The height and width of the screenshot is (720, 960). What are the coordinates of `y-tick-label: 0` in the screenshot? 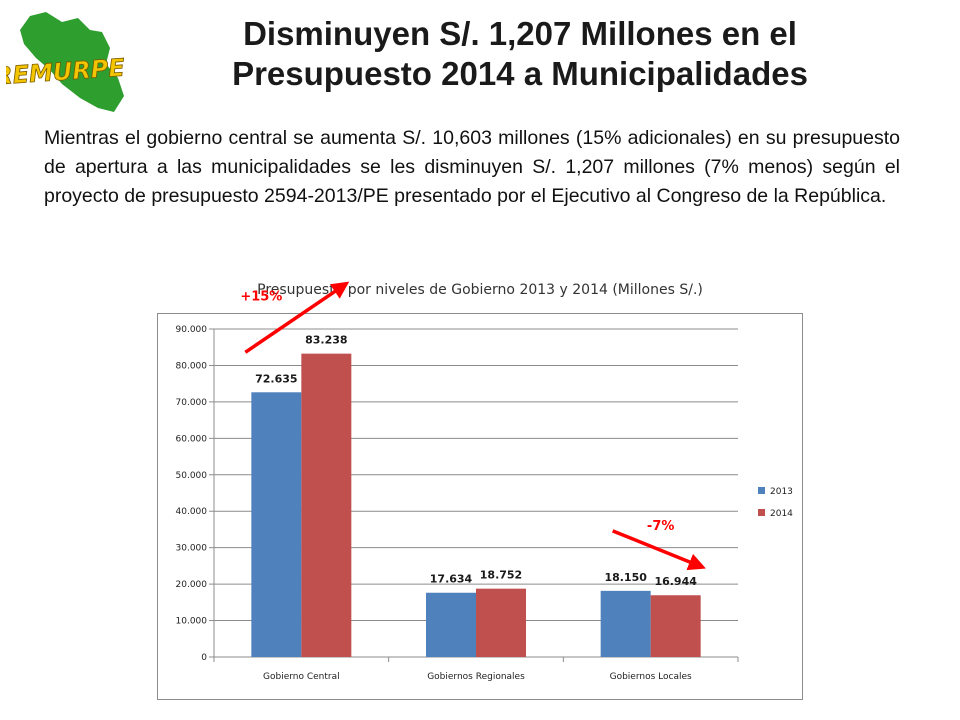 It's located at (204, 658).